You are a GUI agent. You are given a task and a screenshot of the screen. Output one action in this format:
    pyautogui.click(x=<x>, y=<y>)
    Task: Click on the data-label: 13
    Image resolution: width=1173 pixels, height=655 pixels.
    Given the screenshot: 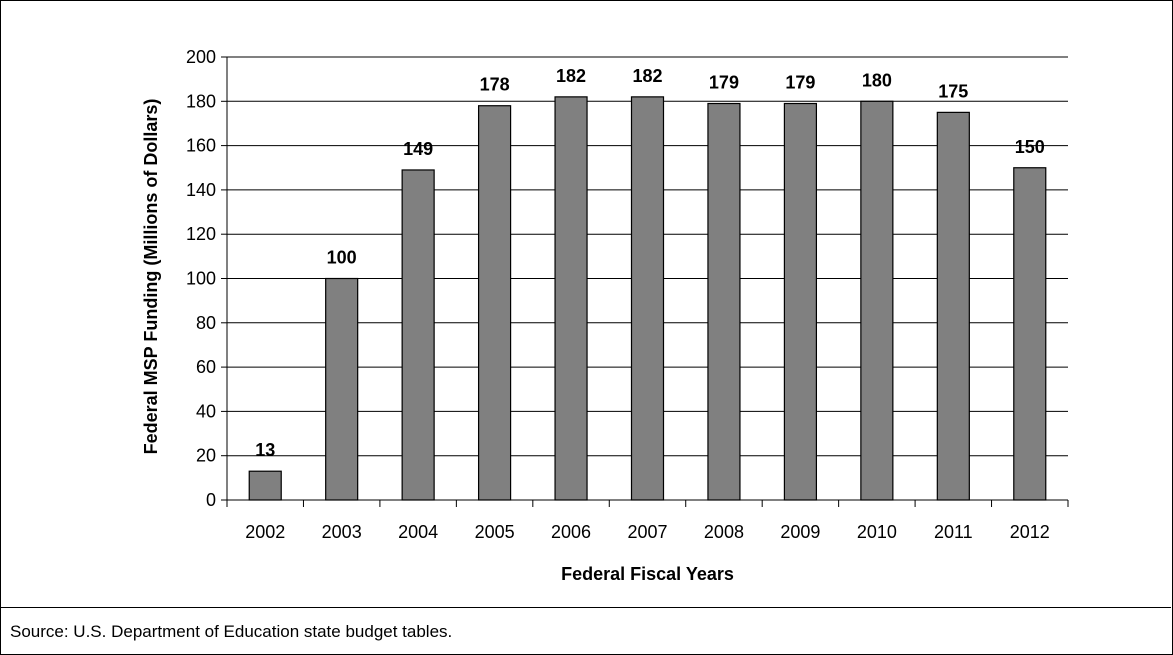 What is the action you would take?
    pyautogui.click(x=265, y=450)
    